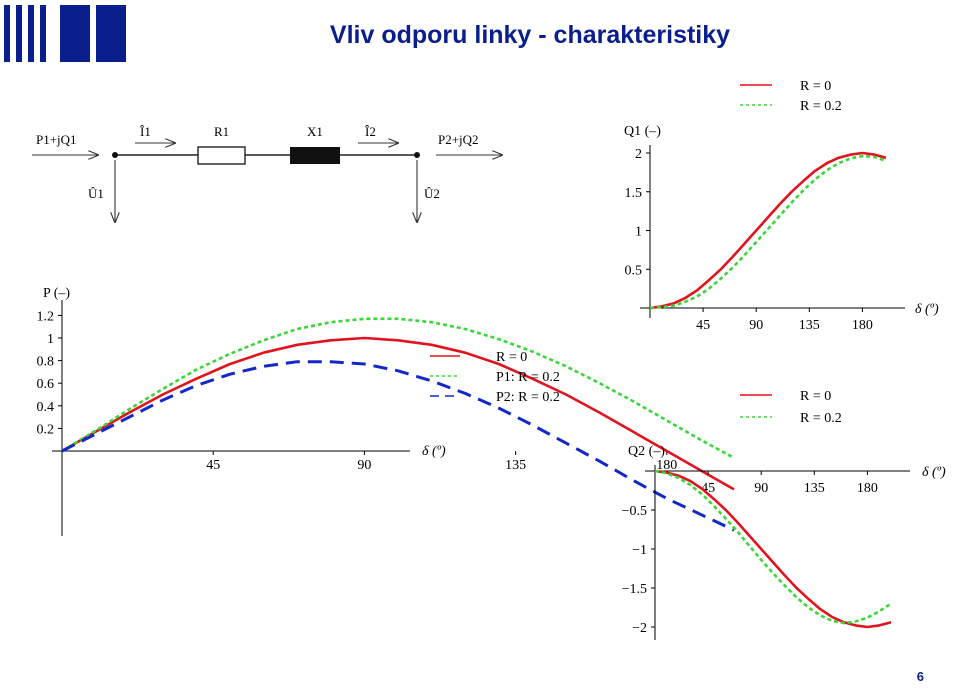 The height and width of the screenshot is (689, 959). Describe the element at coordinates (528, 377) in the screenshot. I see `legend-label-2: P1: R = 0.2` at that location.